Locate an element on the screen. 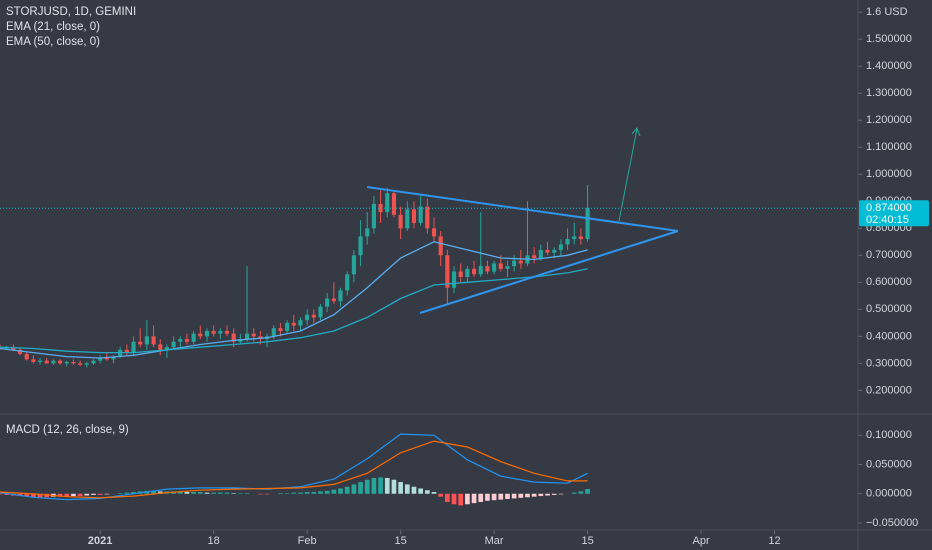  trendline is located at coordinates (549, 272).